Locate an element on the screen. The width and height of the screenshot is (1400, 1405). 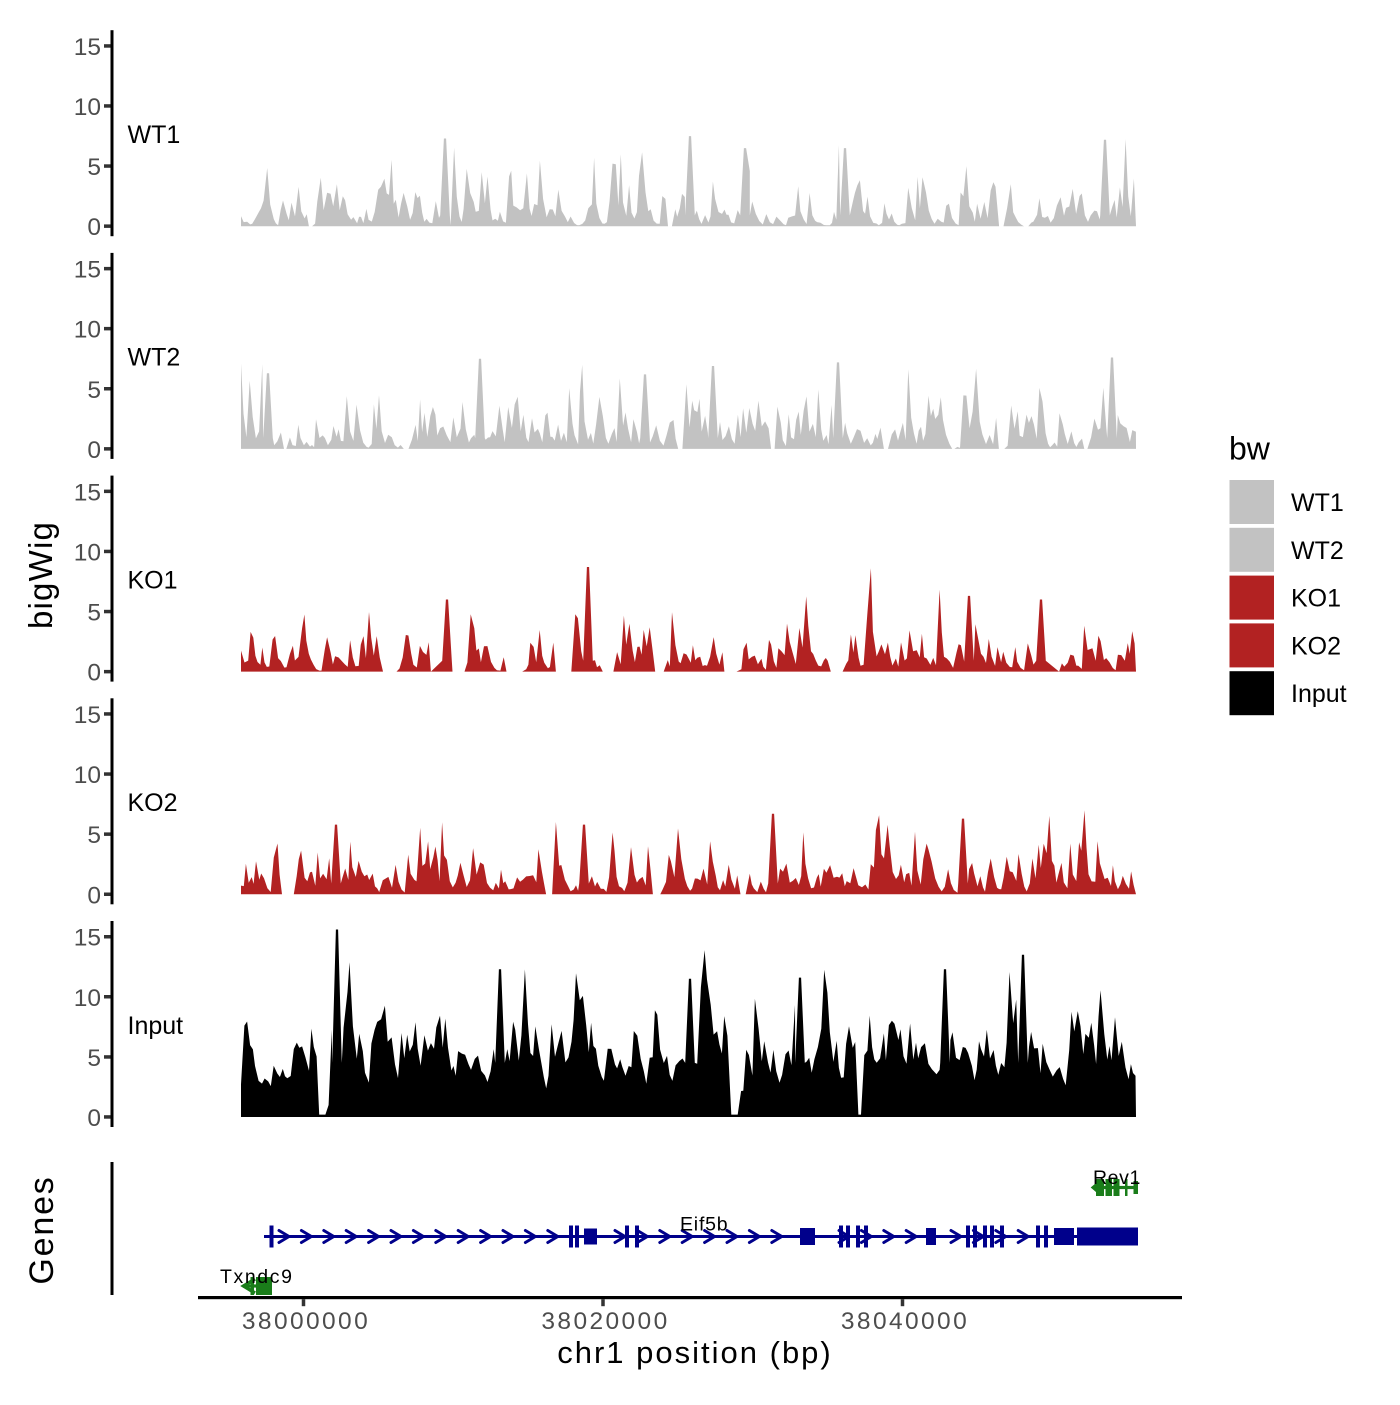
svg-text: Txndc9 is located at coordinates (257, 1277).